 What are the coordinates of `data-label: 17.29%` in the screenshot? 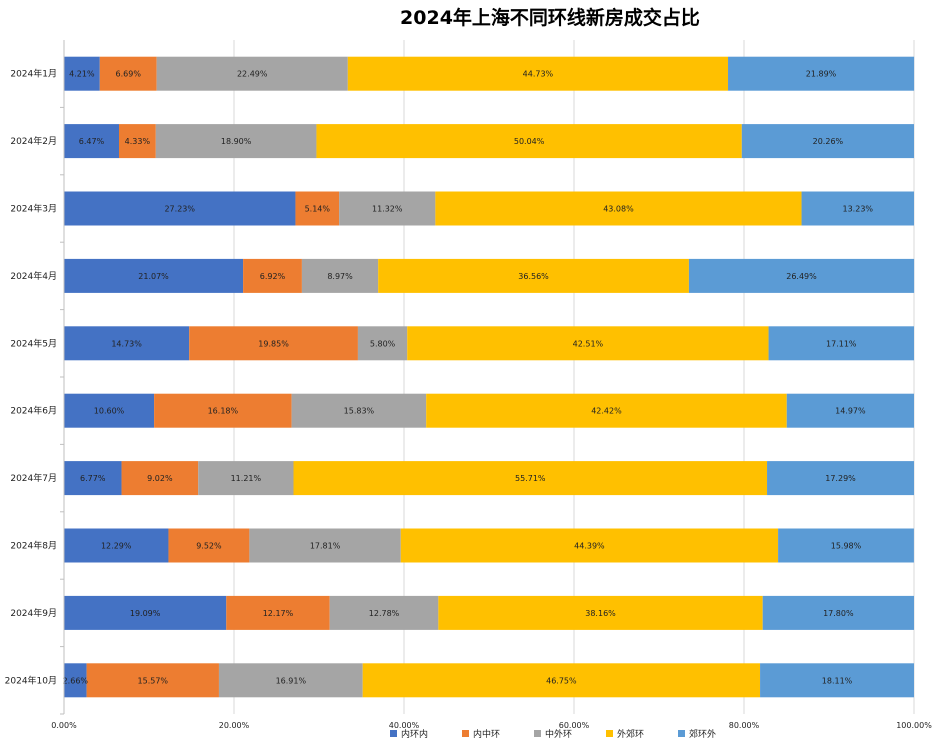 It's located at (840, 478).